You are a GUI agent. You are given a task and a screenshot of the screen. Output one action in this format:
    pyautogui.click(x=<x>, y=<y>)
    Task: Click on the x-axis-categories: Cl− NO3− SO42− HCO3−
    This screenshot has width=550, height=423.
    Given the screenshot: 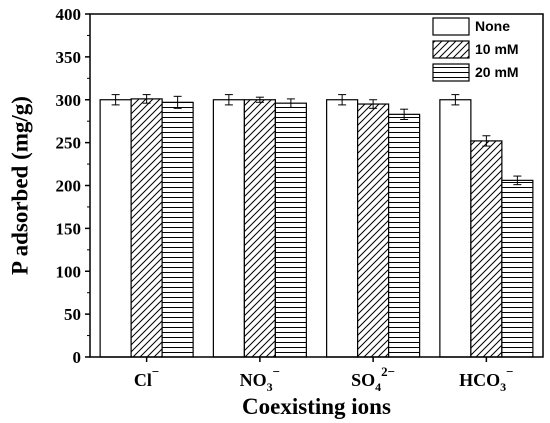 What is the action you would take?
    pyautogui.click(x=324, y=375)
    